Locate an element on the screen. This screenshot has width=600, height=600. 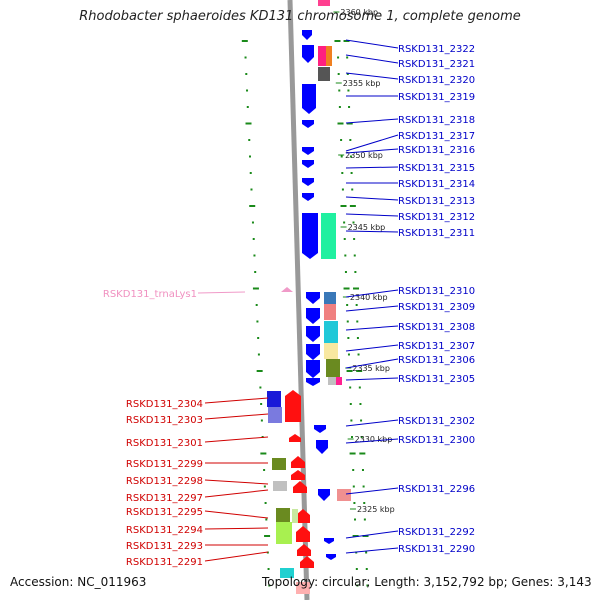
right-gene-label: RSKD131_2307 is located at coordinates (436, 346).